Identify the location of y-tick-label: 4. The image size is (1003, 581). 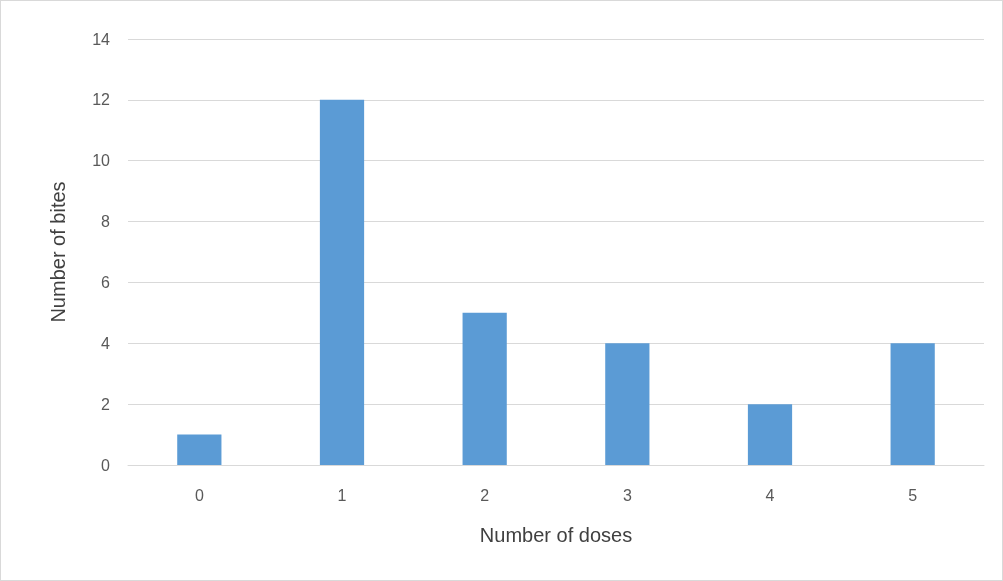
(106, 343).